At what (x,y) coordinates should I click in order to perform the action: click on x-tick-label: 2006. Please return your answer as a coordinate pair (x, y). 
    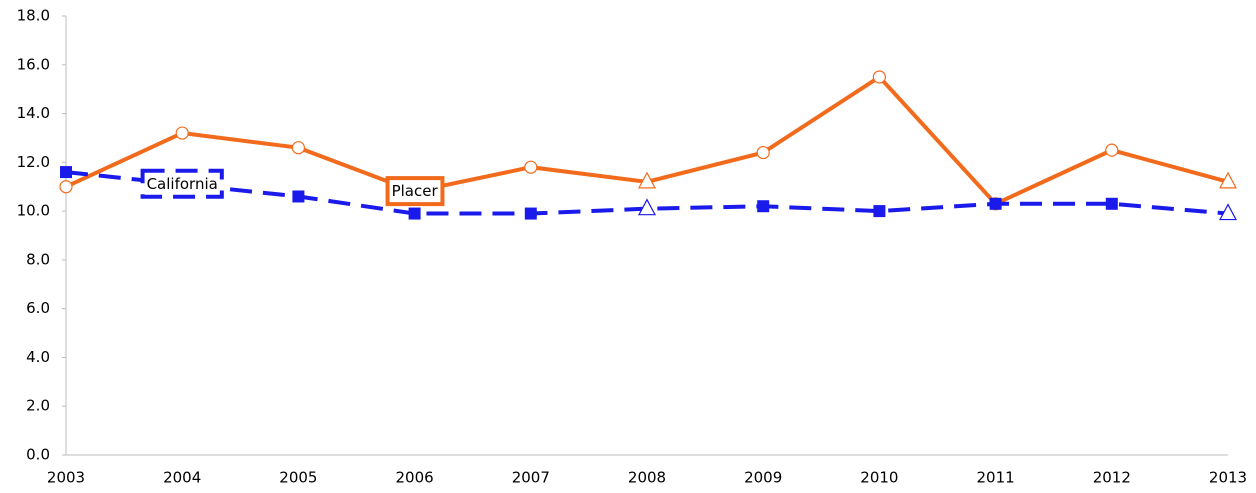
    Looking at the image, I should click on (415, 478).